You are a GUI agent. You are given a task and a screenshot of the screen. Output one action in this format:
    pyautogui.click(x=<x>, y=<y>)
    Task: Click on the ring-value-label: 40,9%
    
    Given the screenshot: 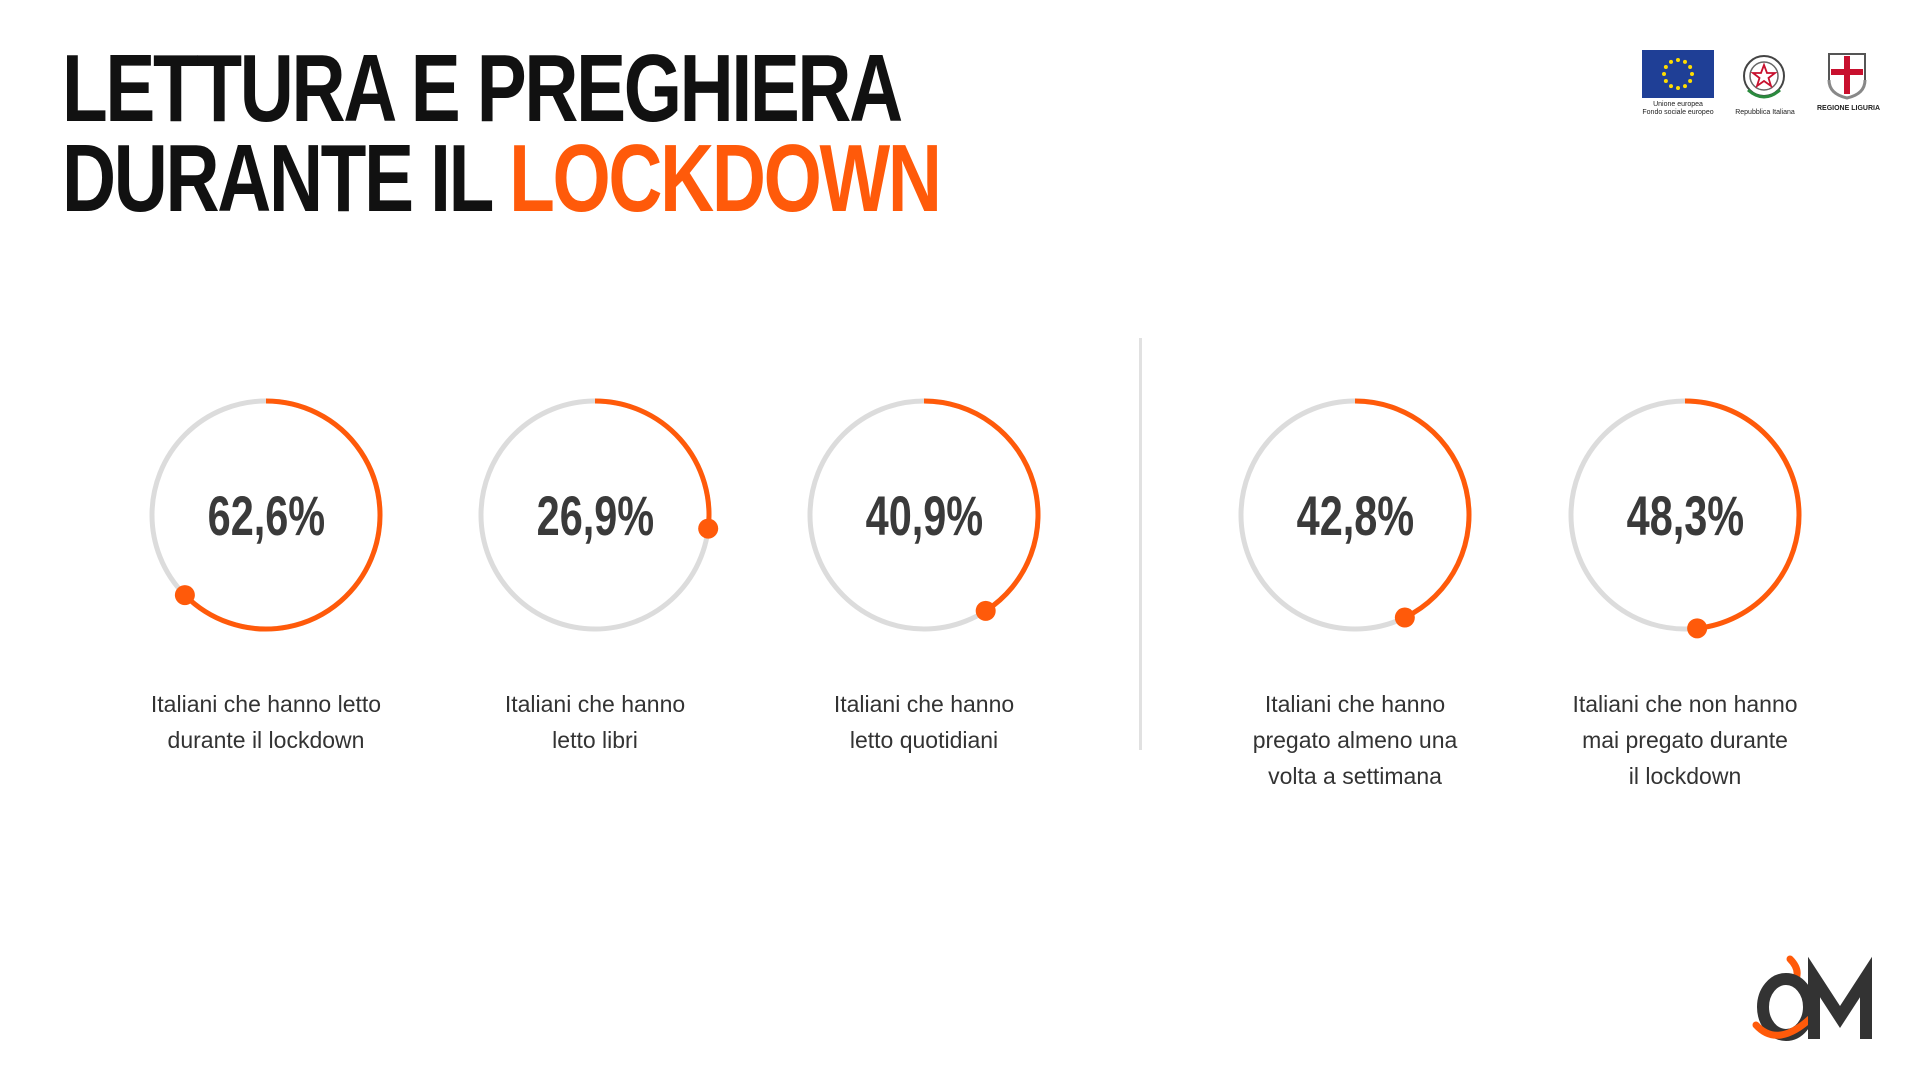 What is the action you would take?
    pyautogui.click(x=924, y=515)
    